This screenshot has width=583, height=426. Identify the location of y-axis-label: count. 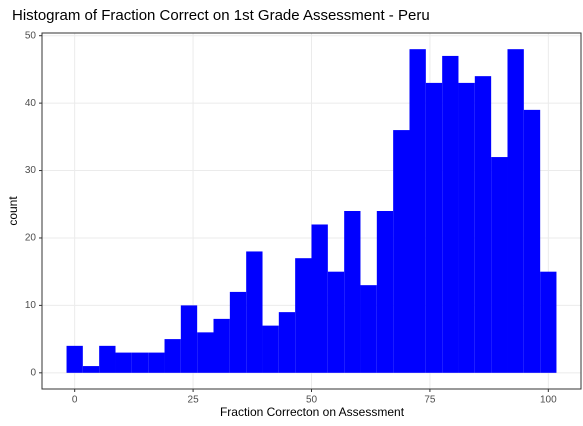
(13, 211).